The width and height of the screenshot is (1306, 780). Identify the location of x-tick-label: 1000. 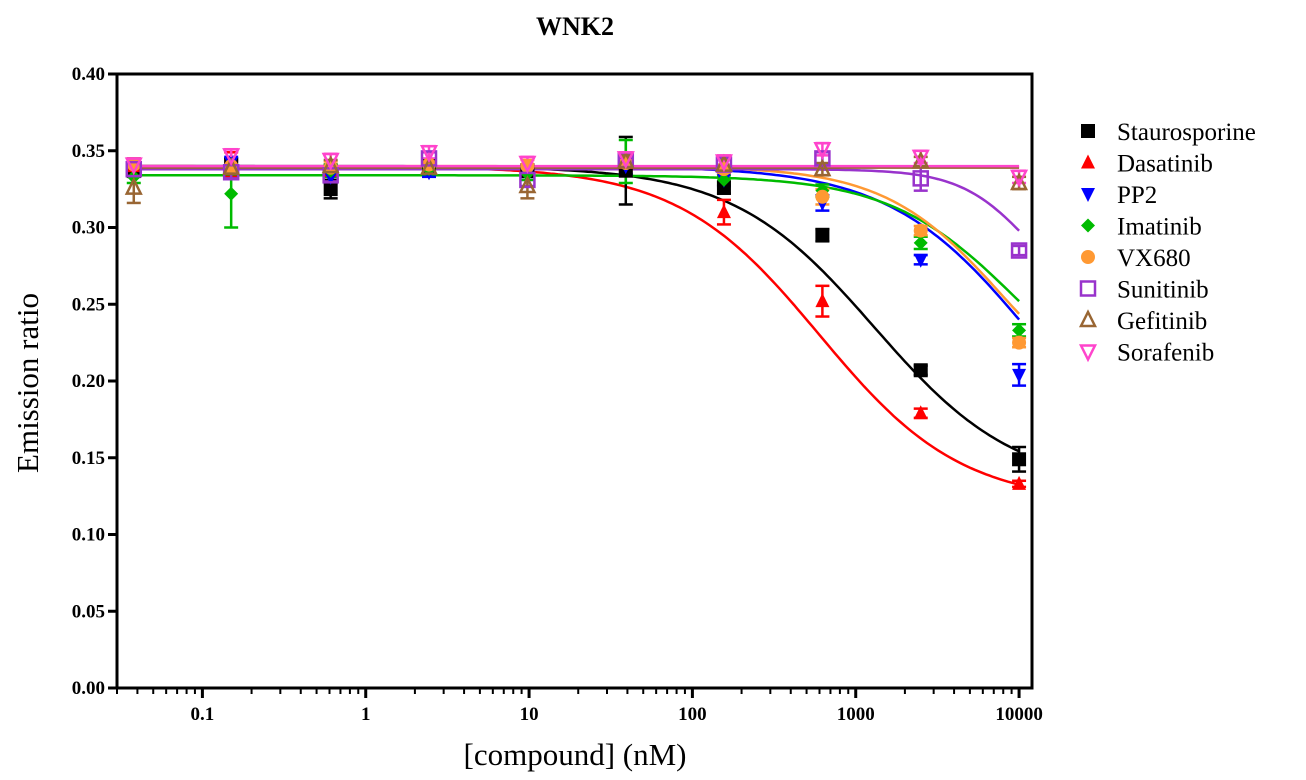
(856, 714).